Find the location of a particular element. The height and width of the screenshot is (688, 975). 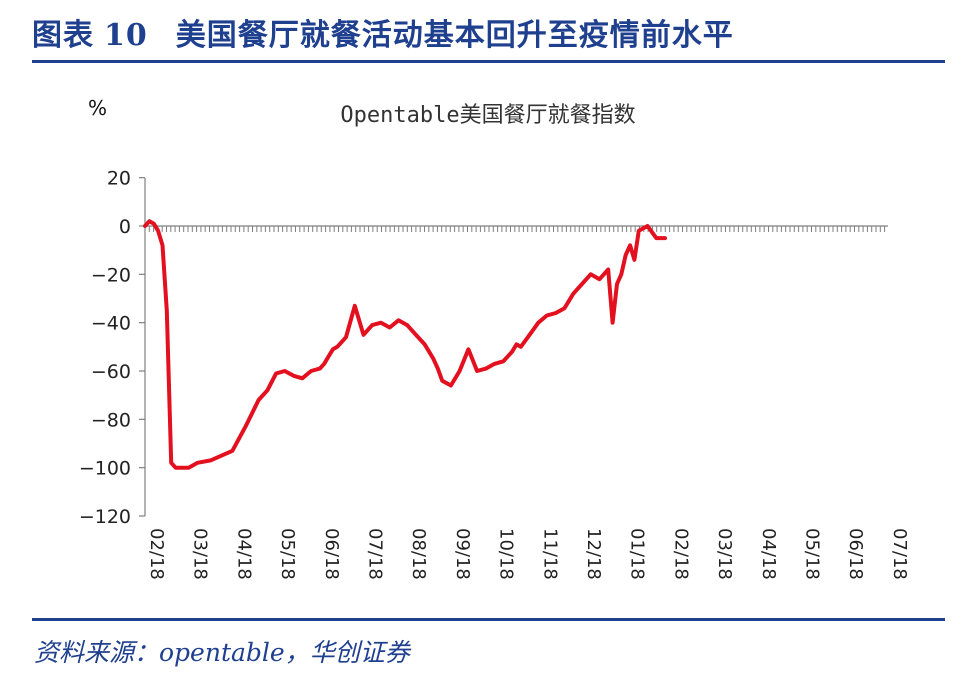

y-tick-label: −40 is located at coordinates (111, 324).